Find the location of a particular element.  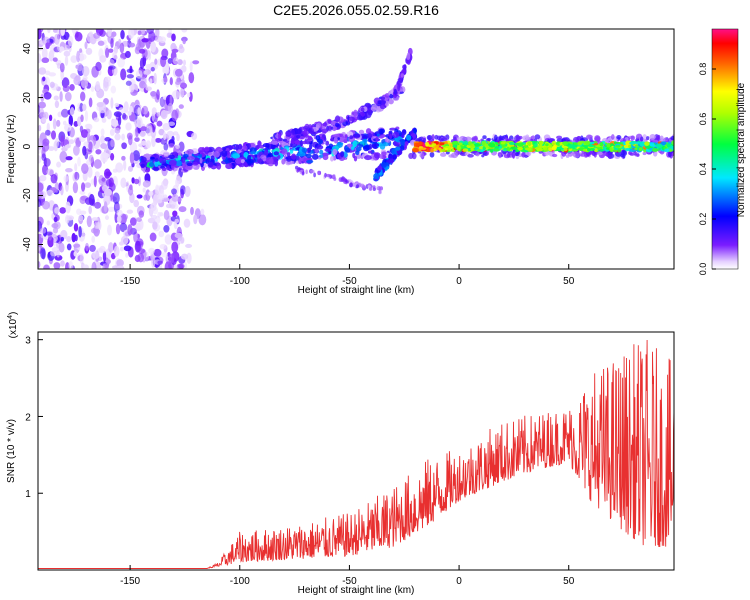

colorbar-label: Normalized spectral amplitude is located at coordinates (741, 149).